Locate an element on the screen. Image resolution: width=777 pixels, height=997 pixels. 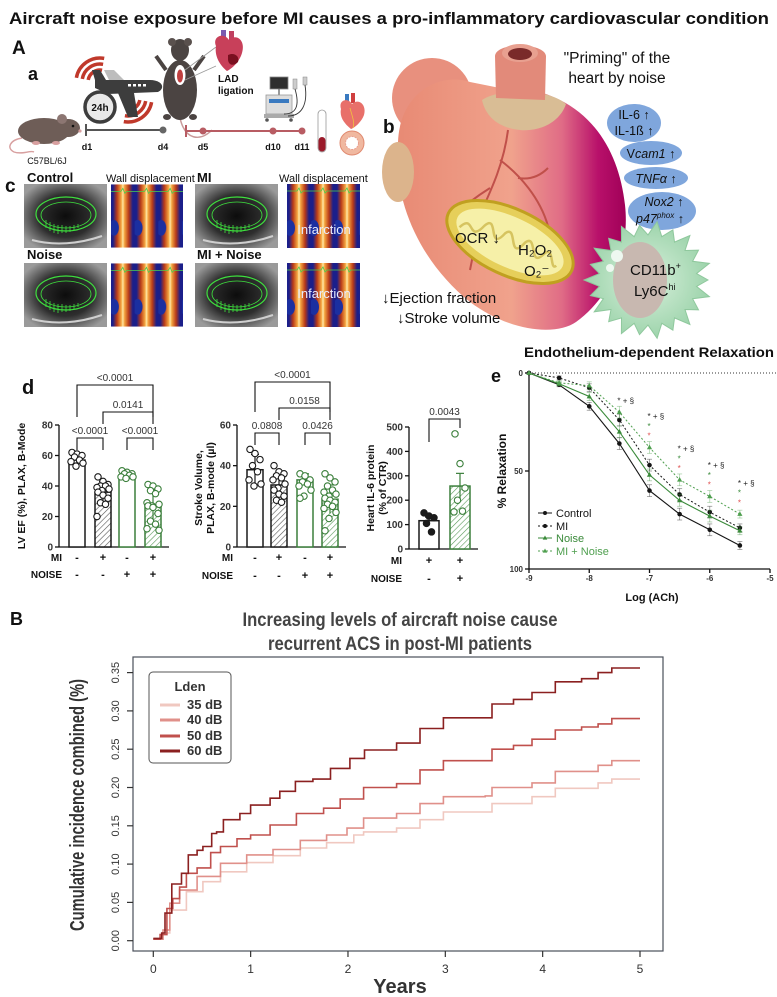
legend-marker-control is located at coordinates (545, 513).